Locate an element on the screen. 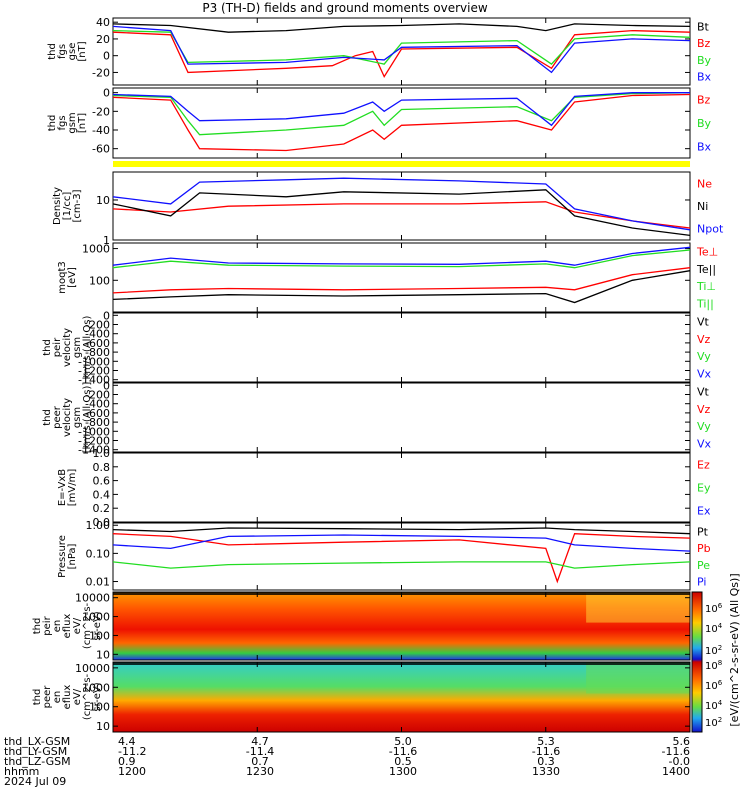 The height and width of the screenshot is (800, 750). series-Bz is located at coordinates (401, 122).